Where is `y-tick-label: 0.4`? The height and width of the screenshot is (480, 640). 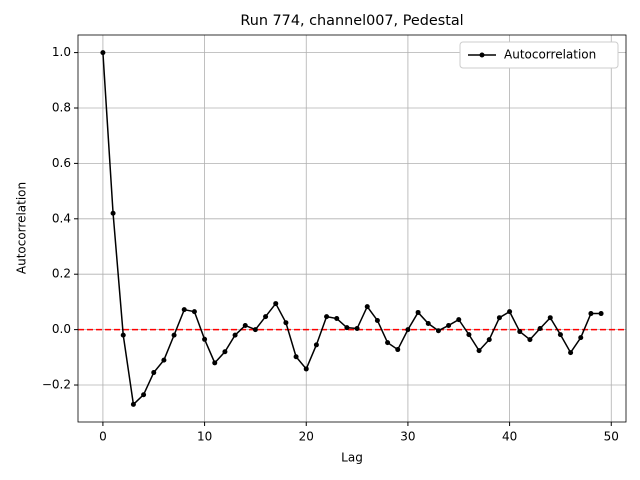
y-tick-label: 0.4 is located at coordinates (61, 218).